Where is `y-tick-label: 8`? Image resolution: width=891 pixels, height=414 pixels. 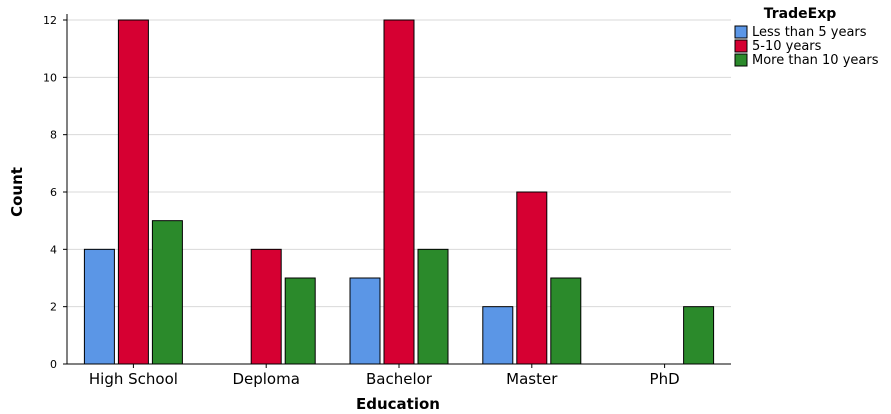 y-tick-label: 8 is located at coordinates (53, 135).